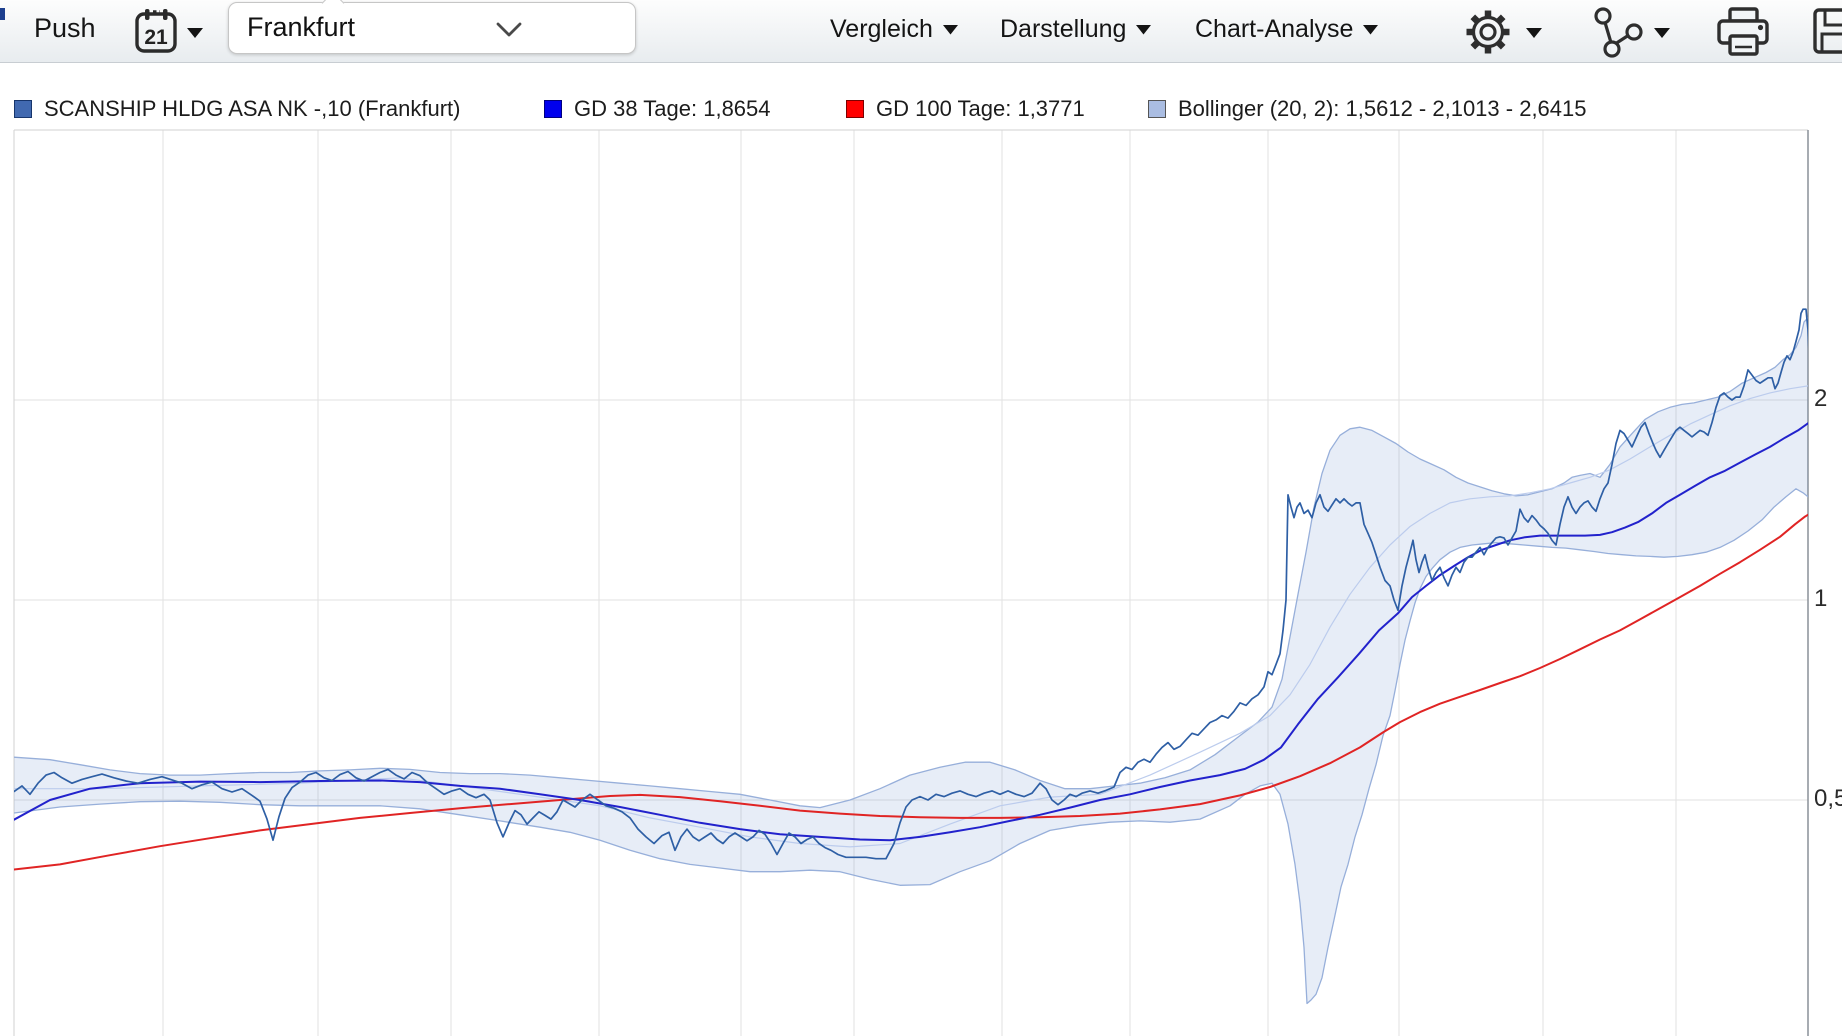  I want to click on timeframe-button: 21, so click(156, 33).